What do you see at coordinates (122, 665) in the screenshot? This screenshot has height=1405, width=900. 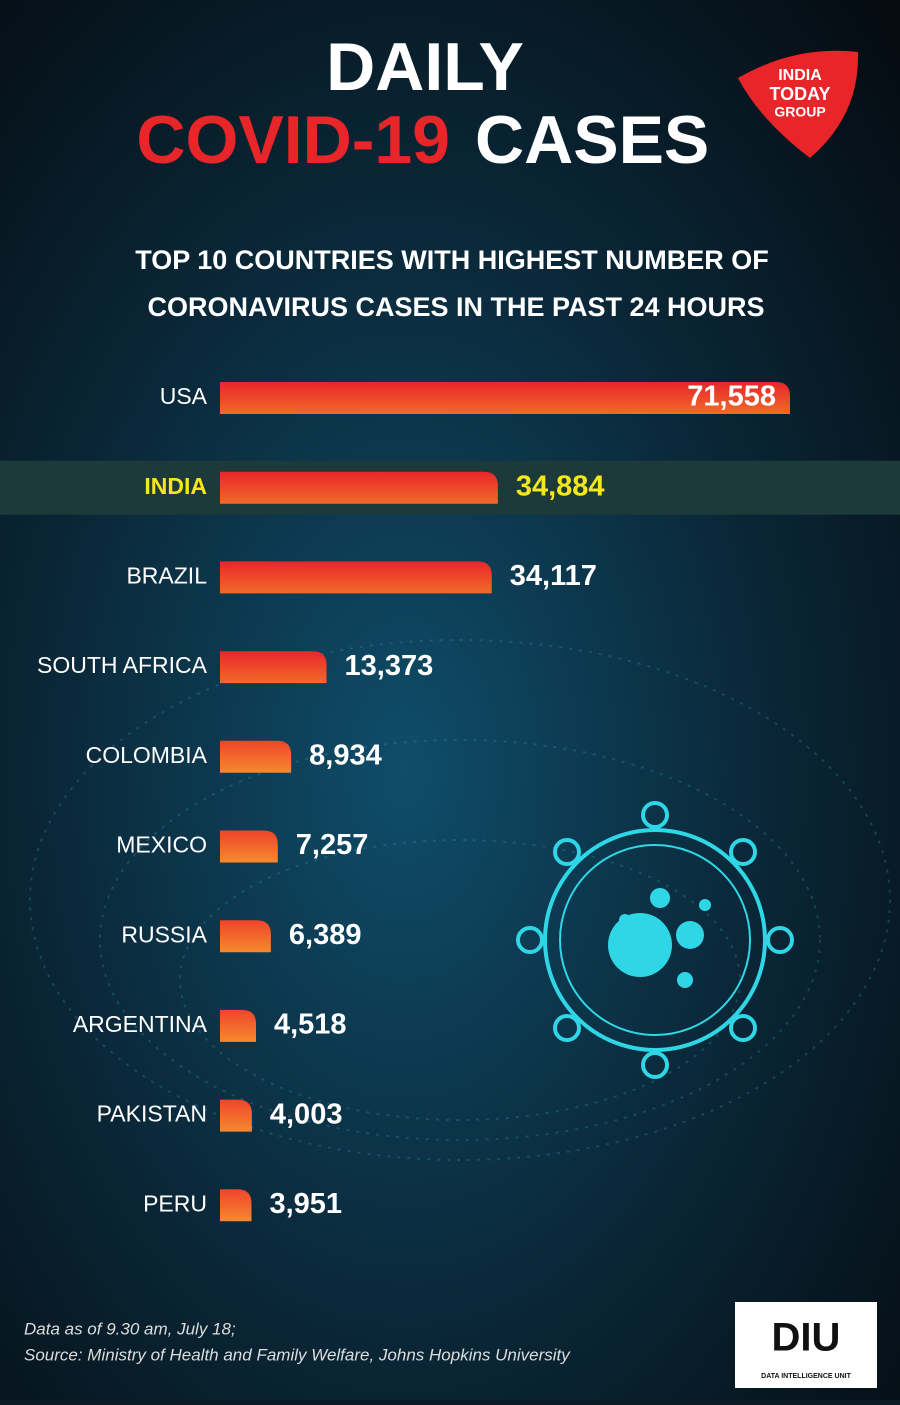 I see `category-label: SOUTH AFRICA` at bounding box center [122, 665].